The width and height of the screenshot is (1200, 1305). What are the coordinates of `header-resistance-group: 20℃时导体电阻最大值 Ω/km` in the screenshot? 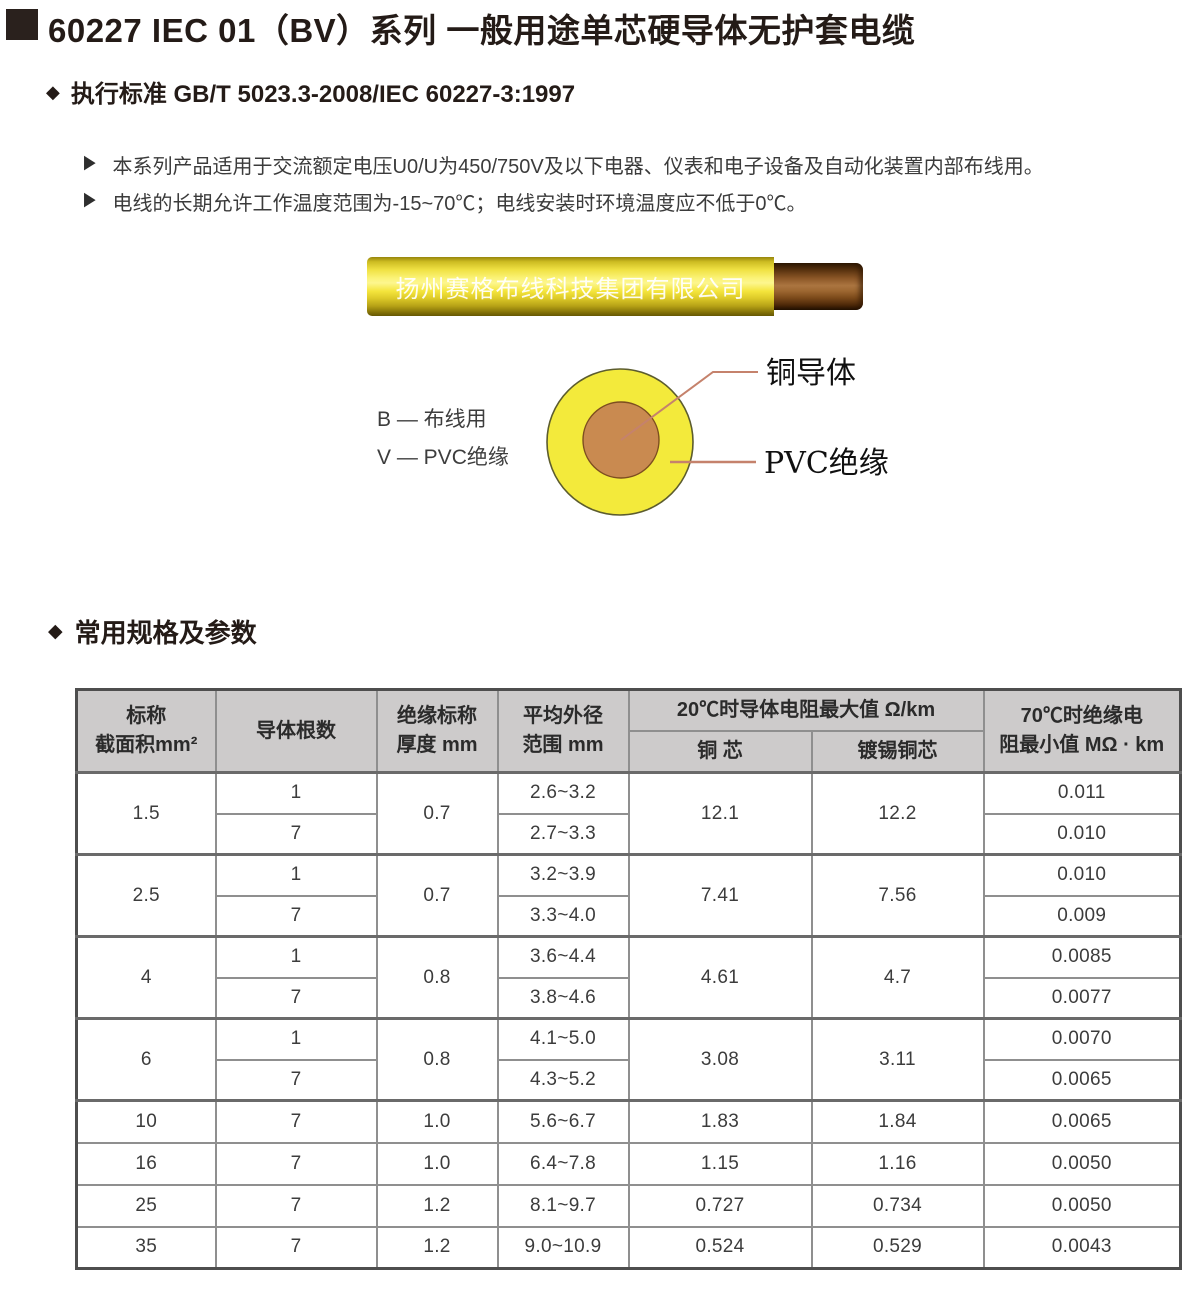 It's located at (806, 710).